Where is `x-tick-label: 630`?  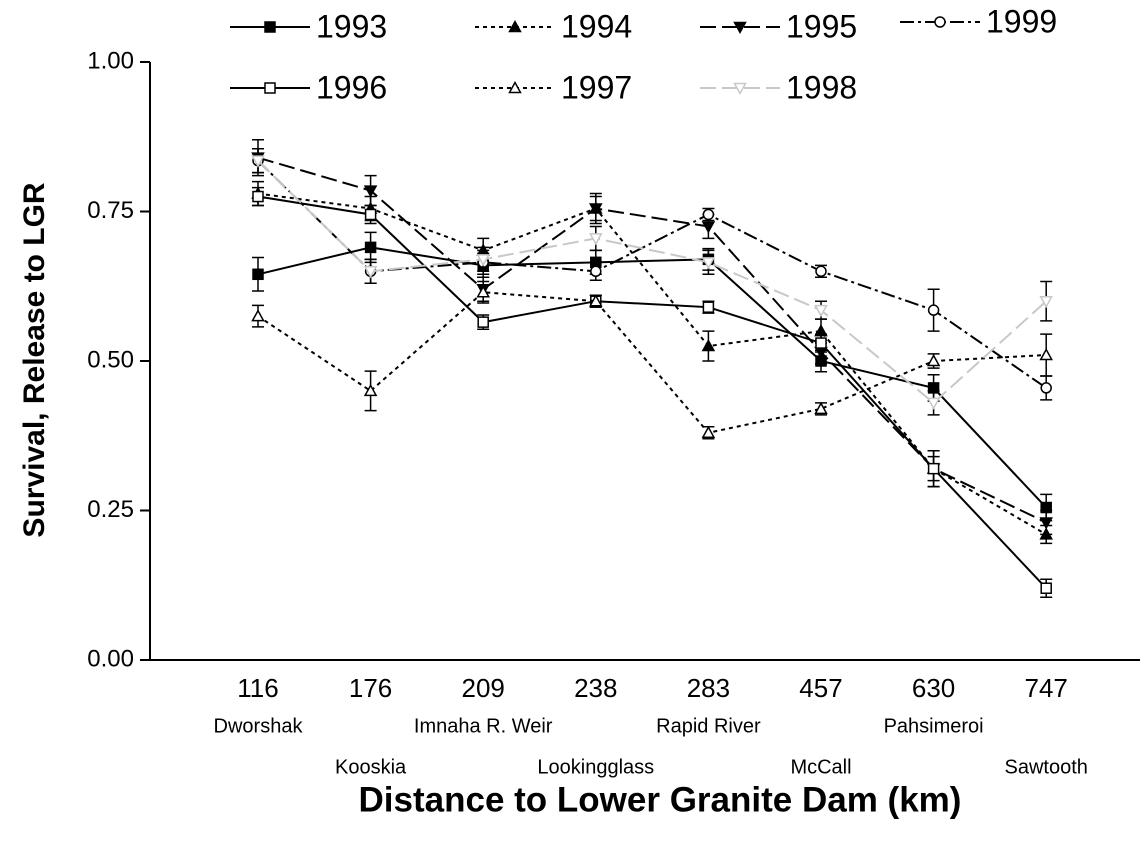 x-tick-label: 630 is located at coordinates (933, 688).